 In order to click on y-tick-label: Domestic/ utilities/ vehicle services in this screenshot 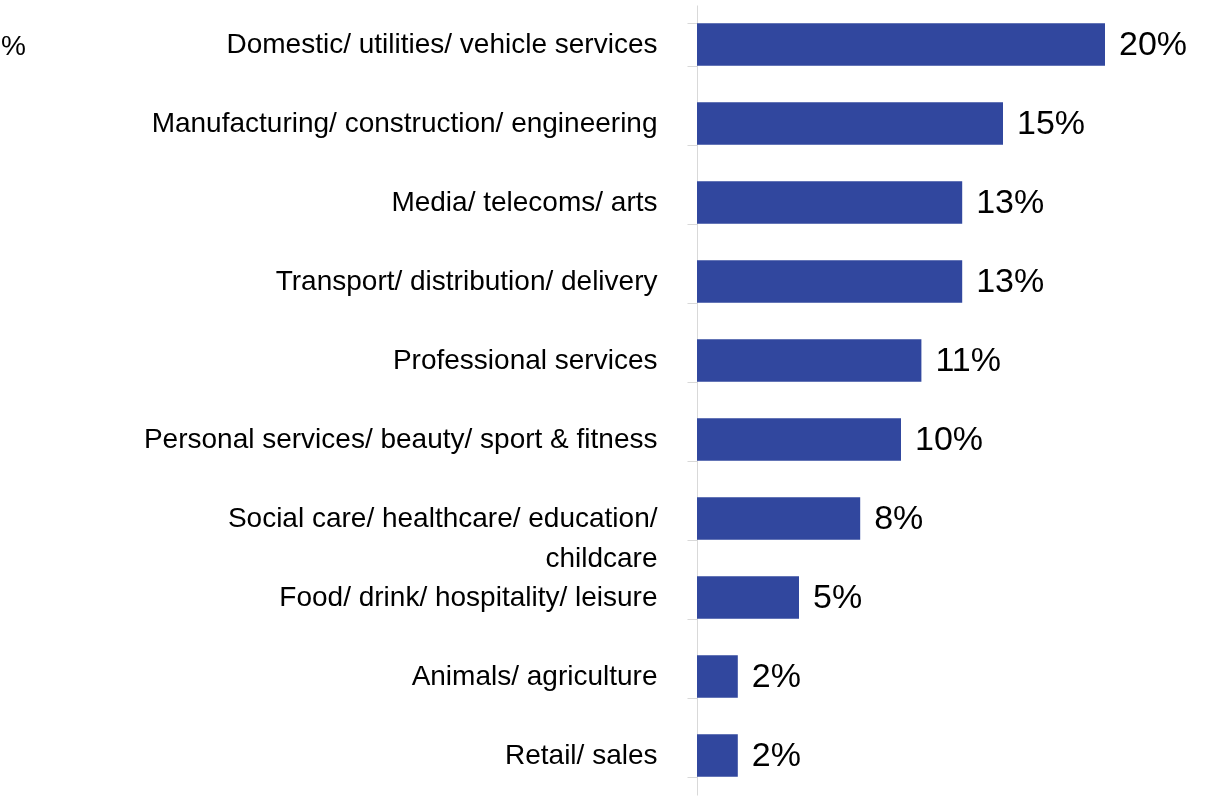, I will do `click(442, 43)`.